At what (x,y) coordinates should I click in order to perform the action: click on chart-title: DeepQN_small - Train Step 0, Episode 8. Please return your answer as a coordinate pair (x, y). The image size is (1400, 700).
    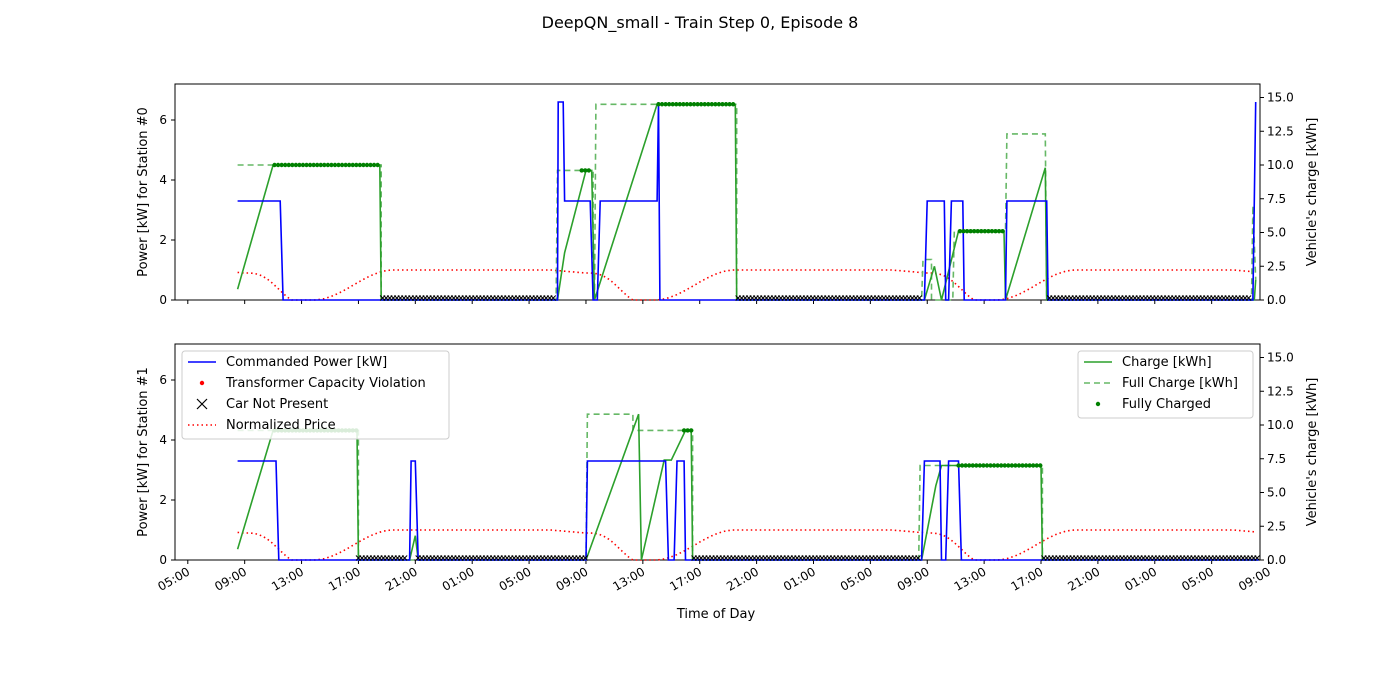
    Looking at the image, I should click on (700, 23).